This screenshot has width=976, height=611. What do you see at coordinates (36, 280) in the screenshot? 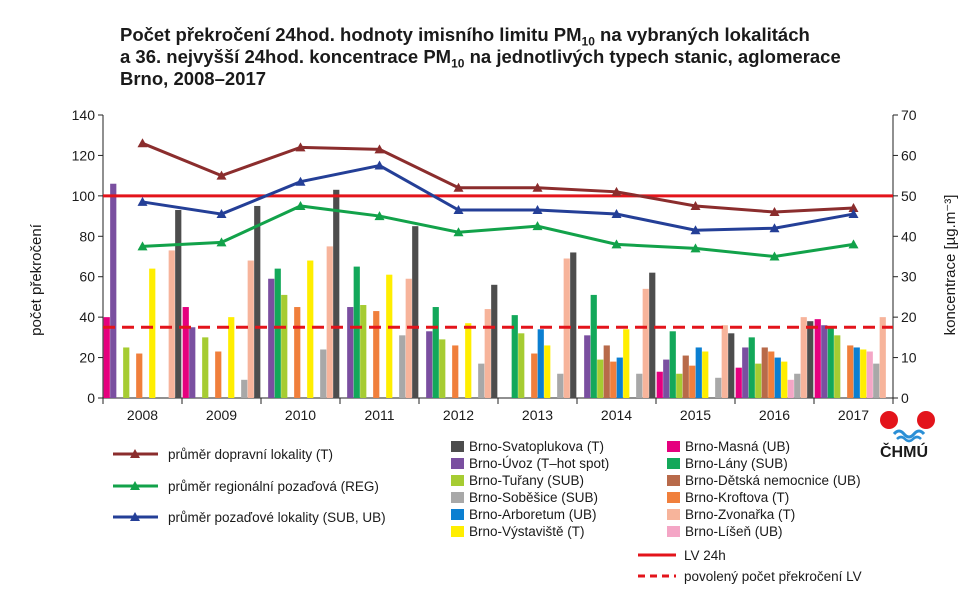
I see `y-axis-label-left: počet překročení` at bounding box center [36, 280].